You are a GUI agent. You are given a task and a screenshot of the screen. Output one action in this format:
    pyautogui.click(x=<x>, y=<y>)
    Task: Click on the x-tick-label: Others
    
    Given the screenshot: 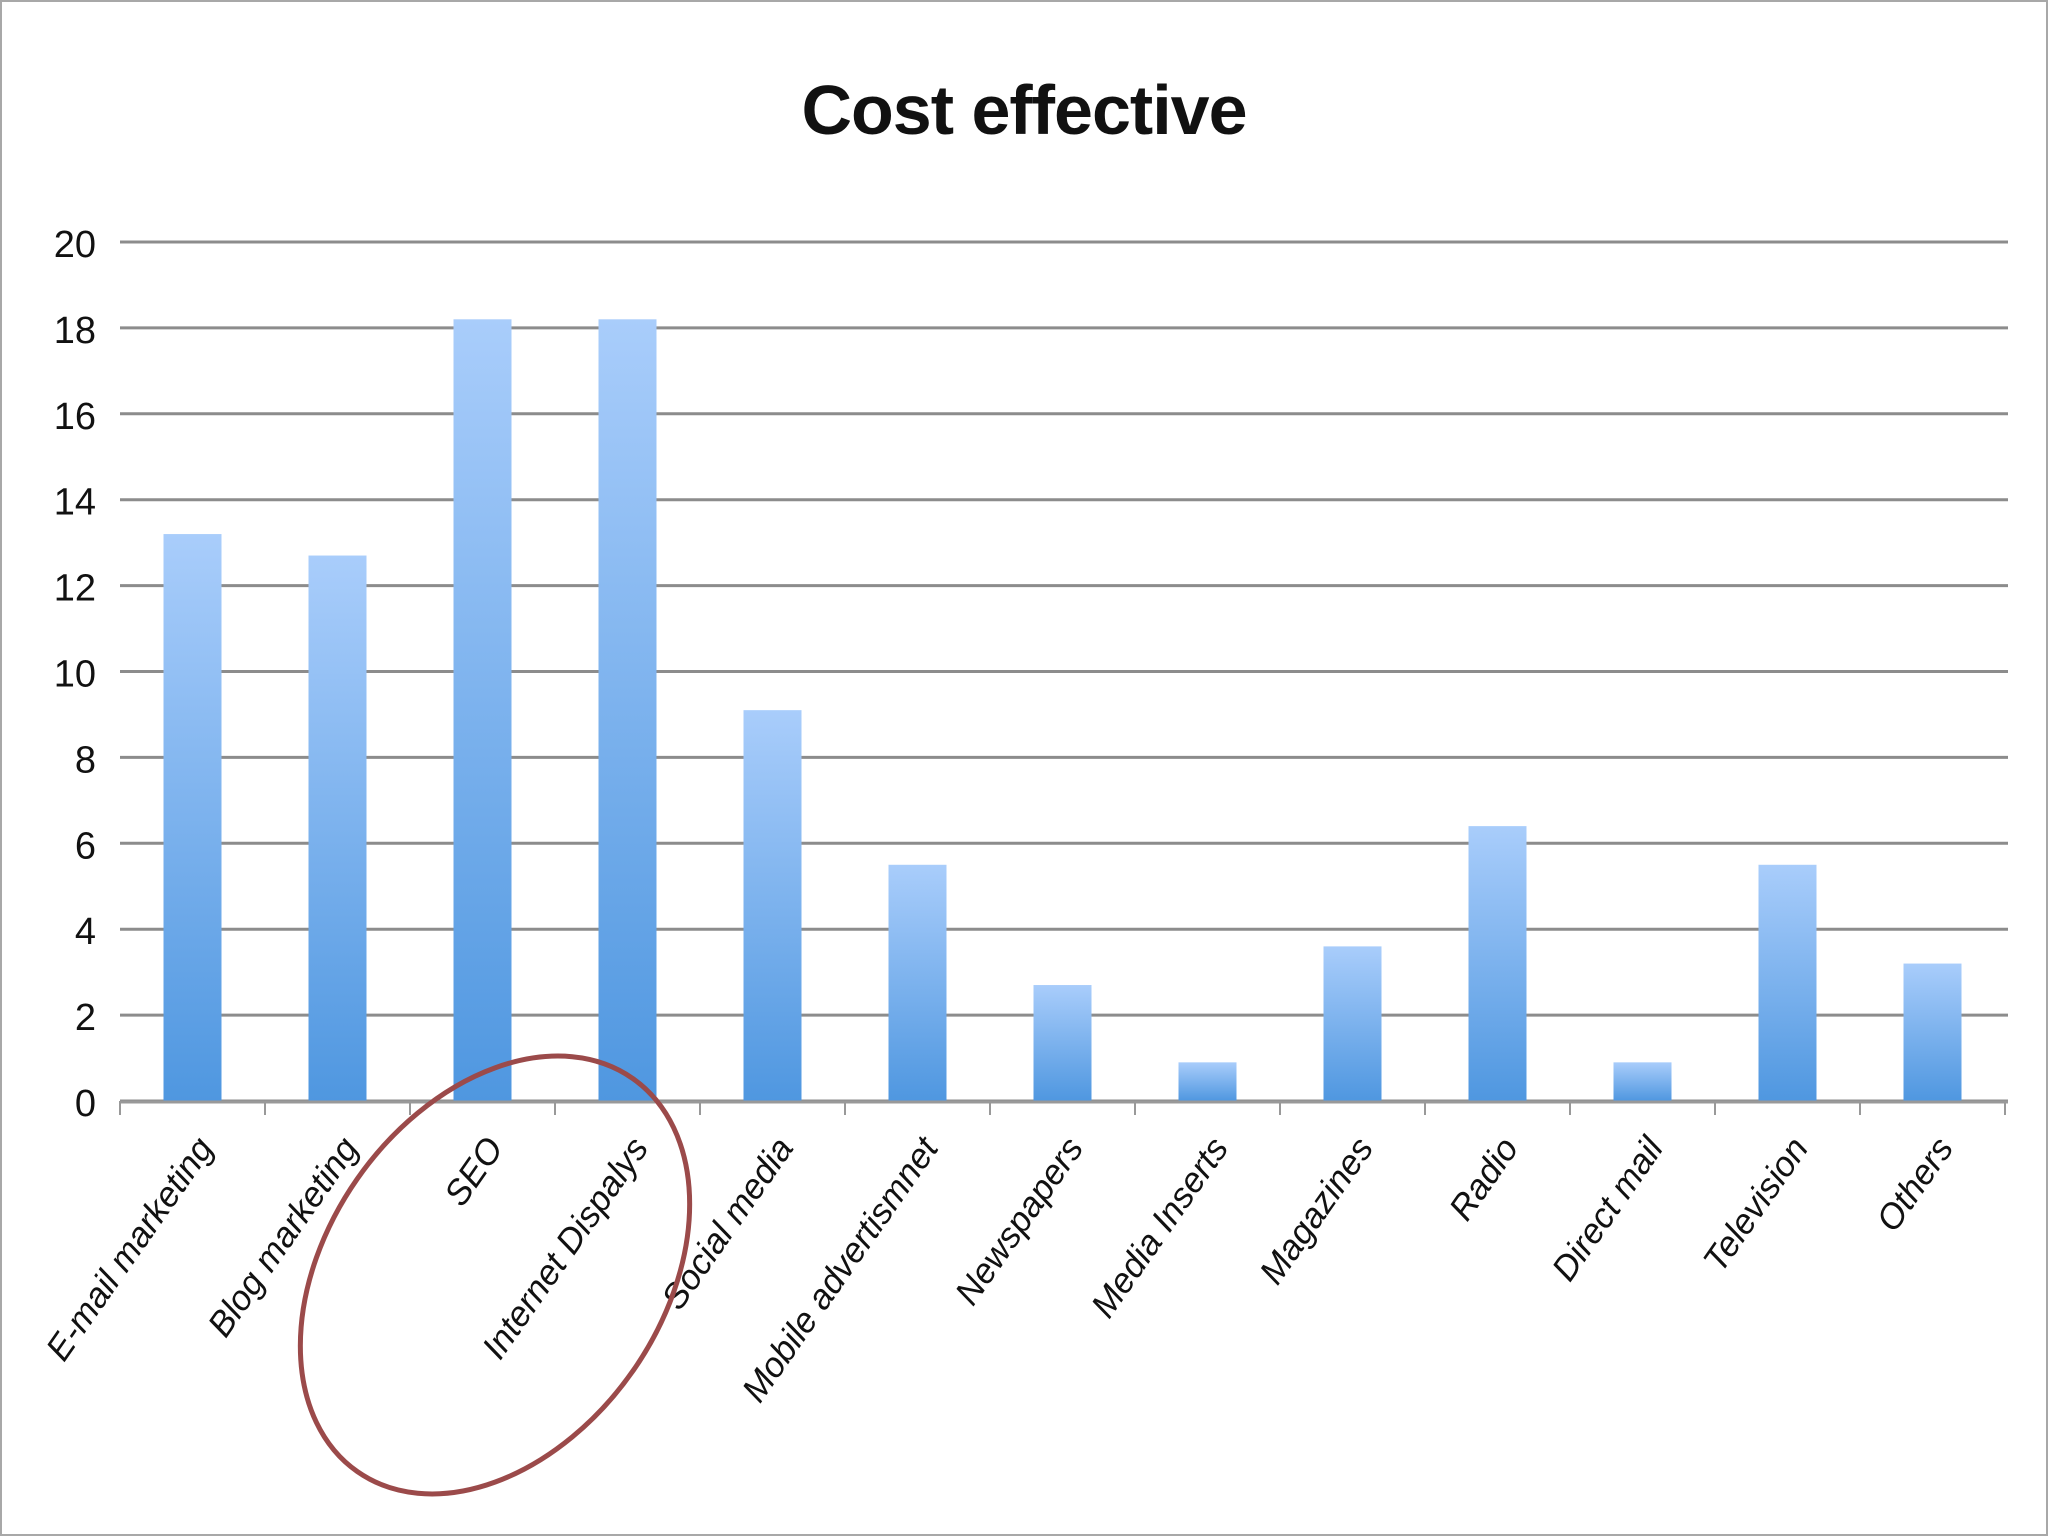 What is the action you would take?
    pyautogui.click(x=1915, y=1184)
    